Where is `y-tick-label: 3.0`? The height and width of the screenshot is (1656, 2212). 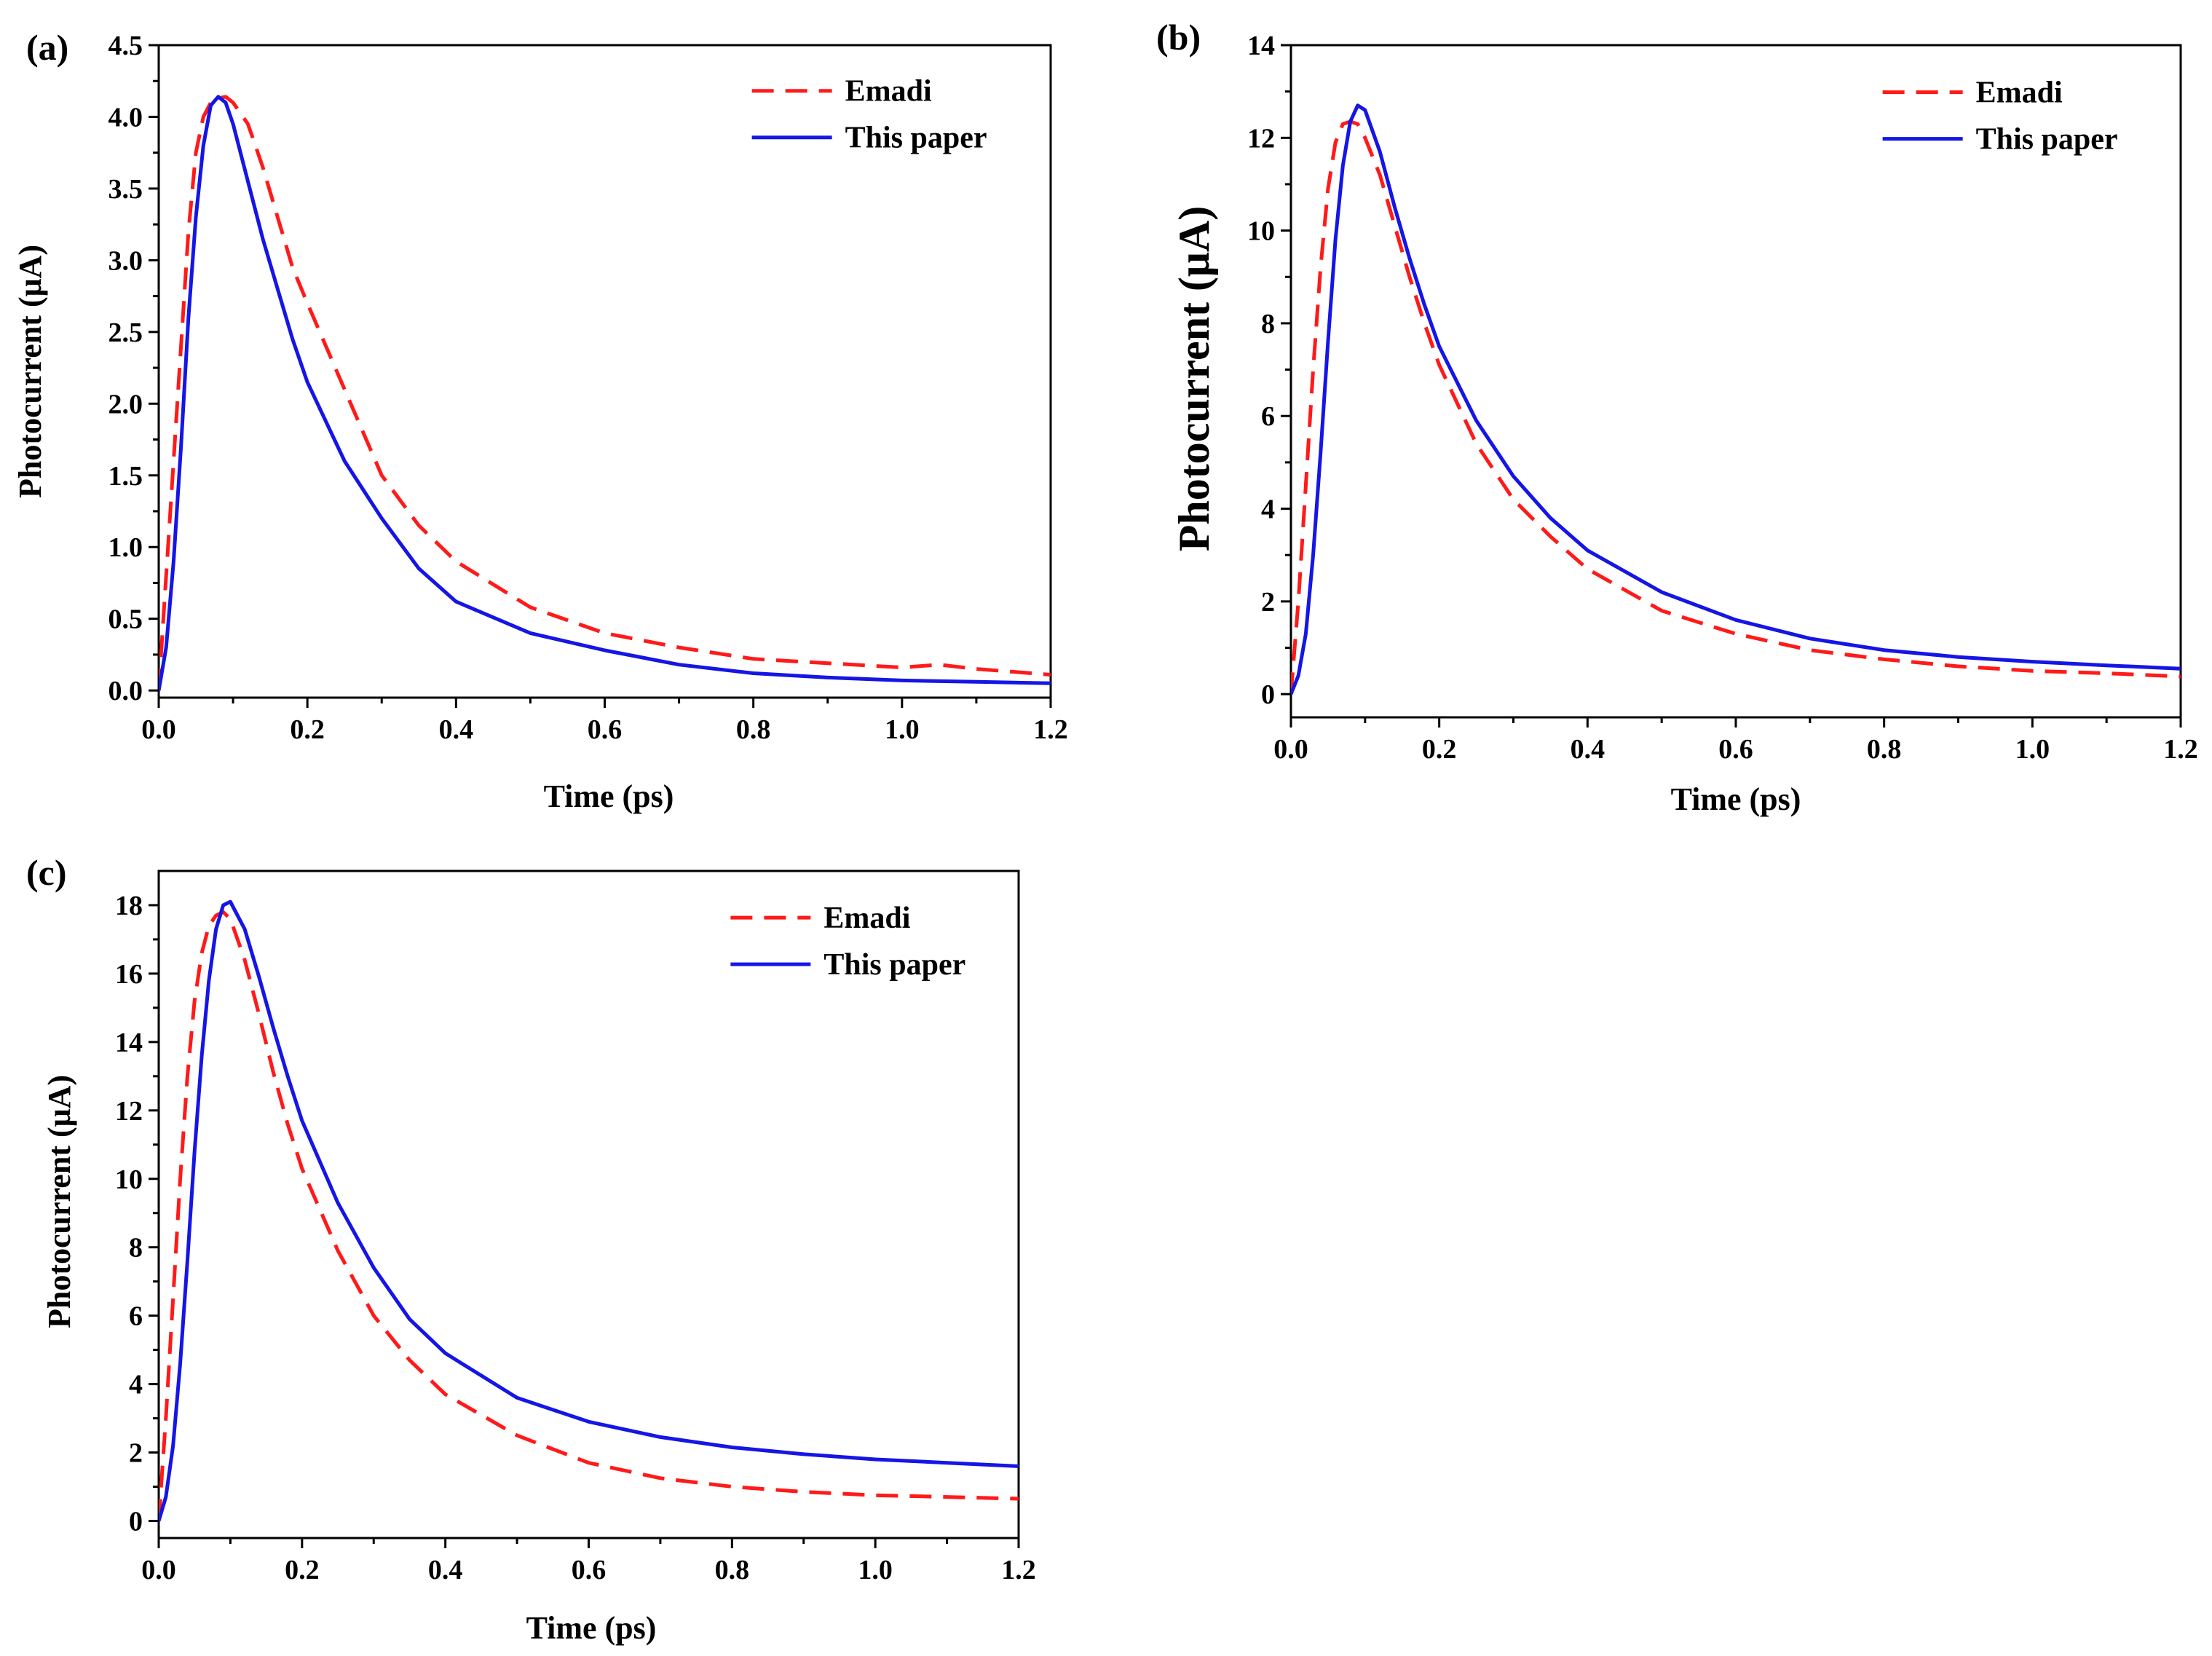 y-tick-label: 3.0 is located at coordinates (125, 260).